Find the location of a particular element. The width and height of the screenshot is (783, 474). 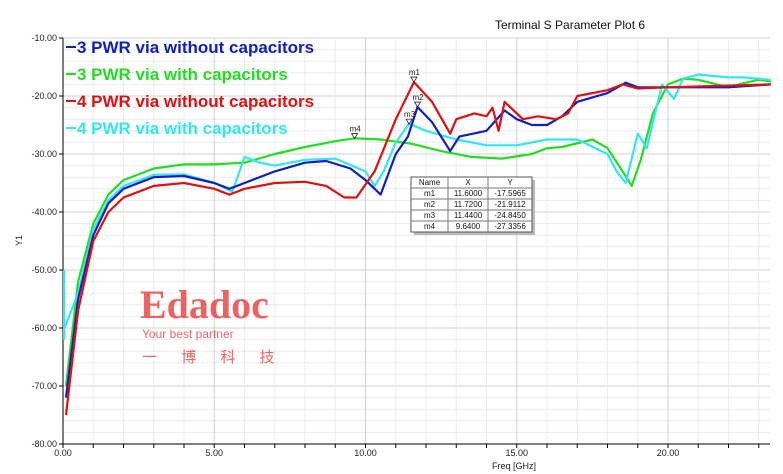

table-frame is located at coordinates (471, 204).